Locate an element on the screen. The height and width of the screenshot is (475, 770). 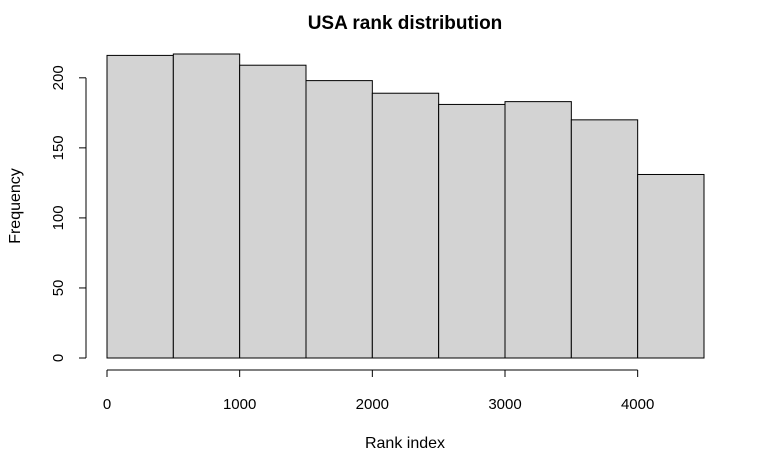
y-tick-label-200: 200 is located at coordinates (58, 77).